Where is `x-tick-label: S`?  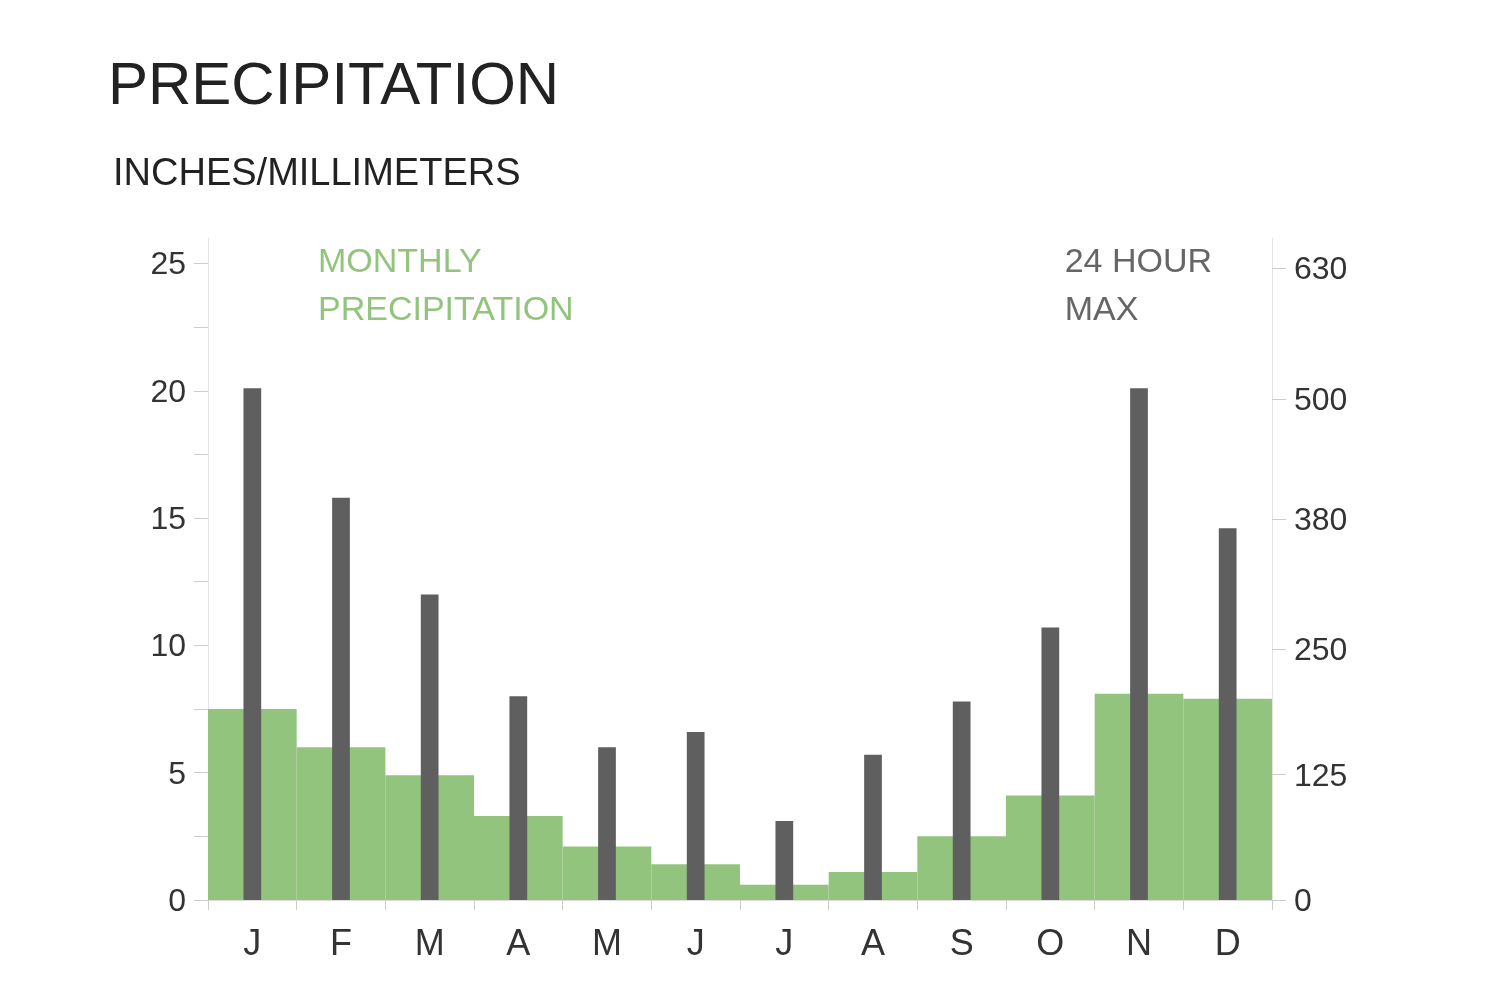 x-tick-label: S is located at coordinates (961, 942).